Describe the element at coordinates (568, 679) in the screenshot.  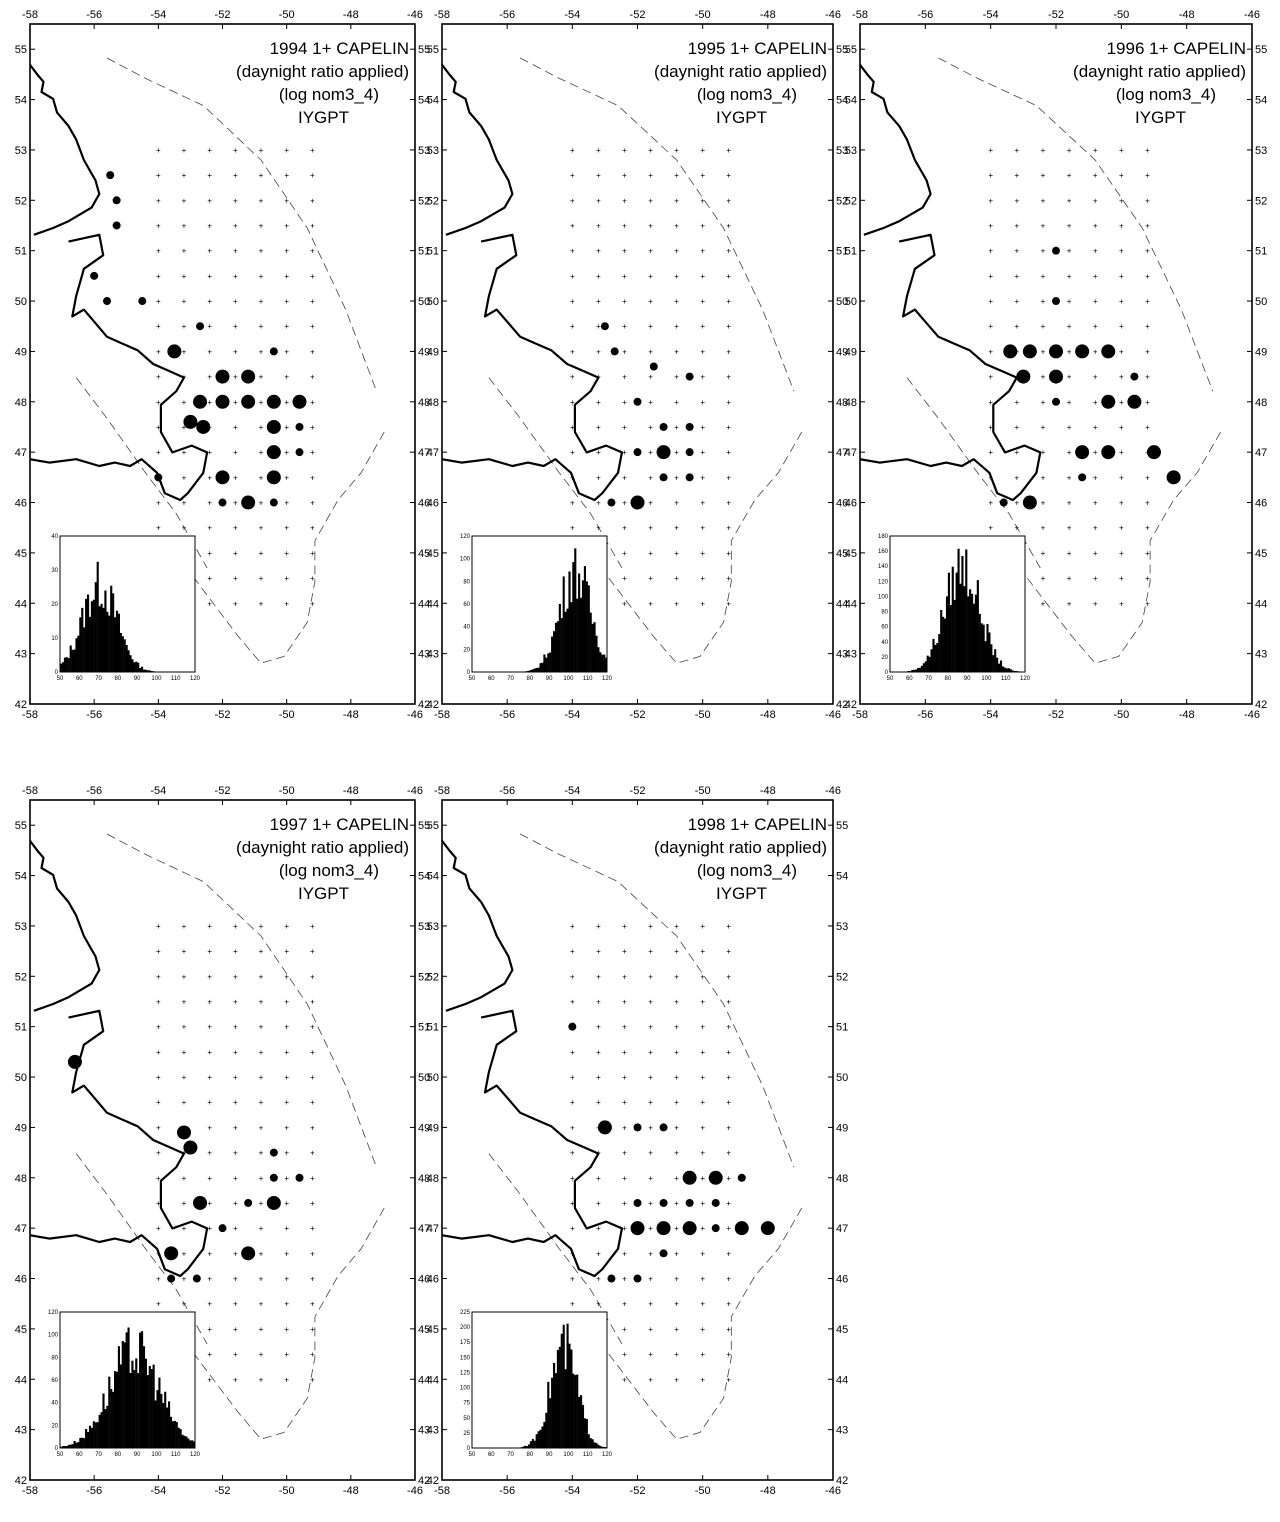
I see `inset-x-tick-label: 100` at that location.